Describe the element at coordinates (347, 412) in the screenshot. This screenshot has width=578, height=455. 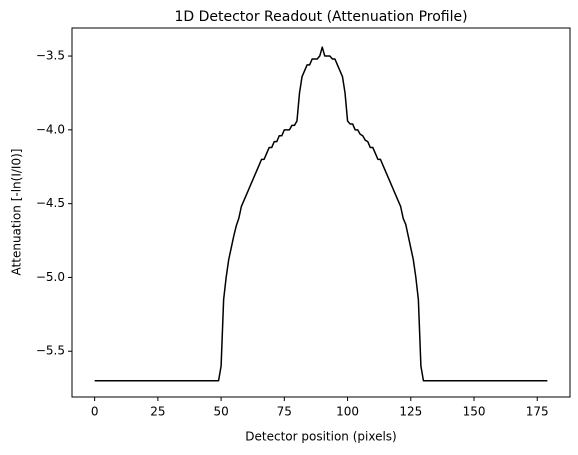
I see `x-tick-label: 100` at that location.